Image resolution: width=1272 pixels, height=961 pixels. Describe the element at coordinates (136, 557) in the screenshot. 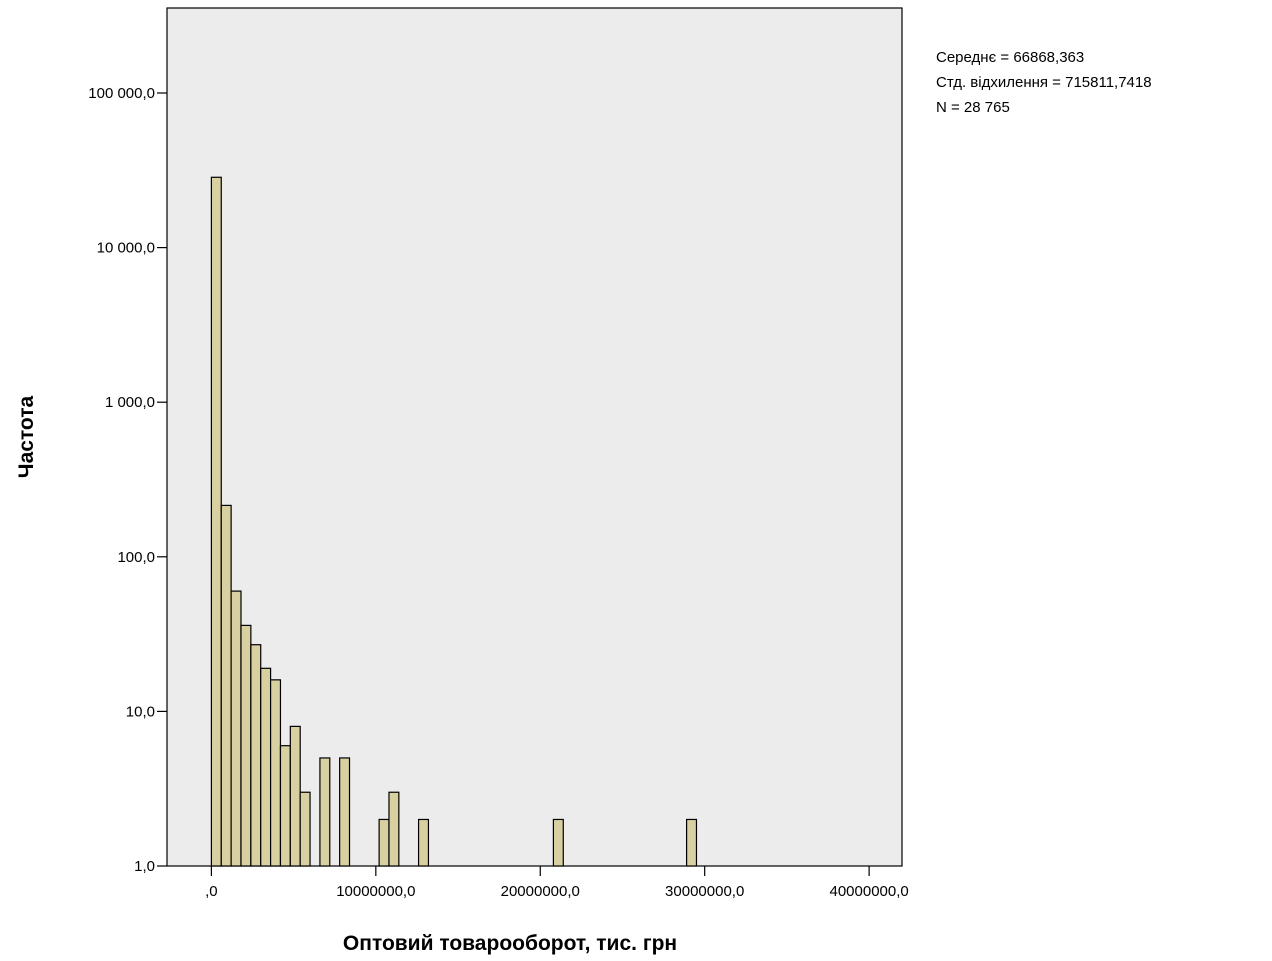

I see `y-tick-label: 100,0` at that location.